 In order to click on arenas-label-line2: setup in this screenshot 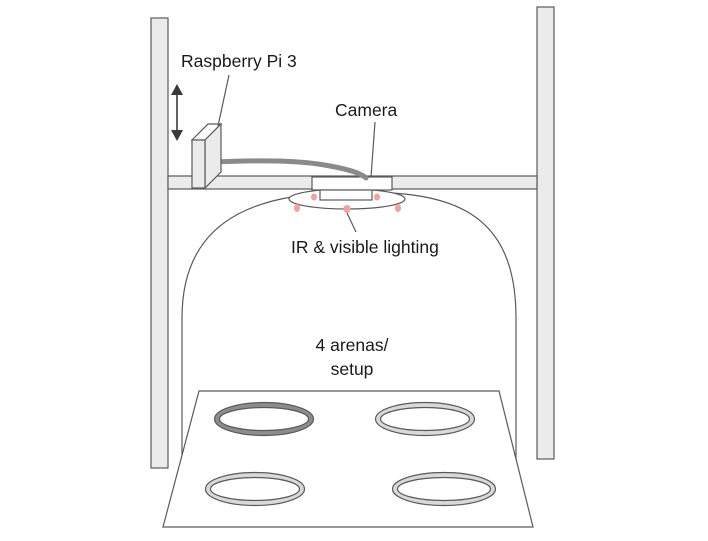, I will do `click(352, 369)`.